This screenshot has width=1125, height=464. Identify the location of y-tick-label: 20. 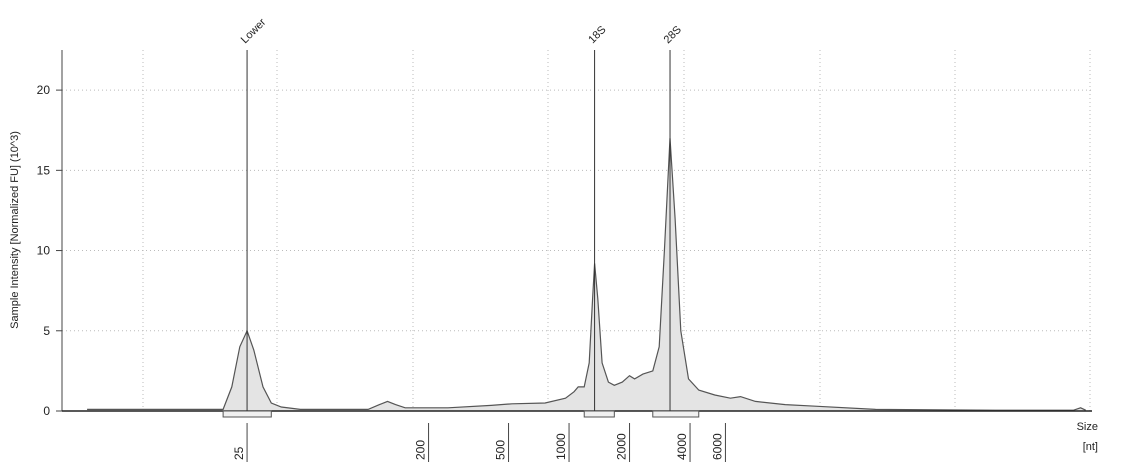
(44, 90).